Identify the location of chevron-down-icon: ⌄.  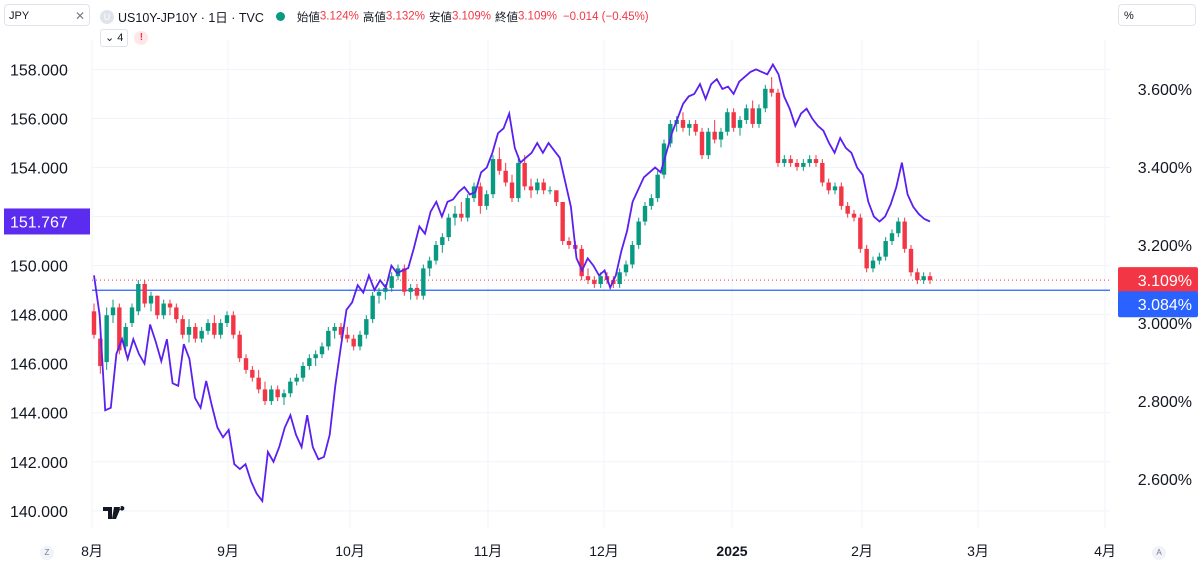
(110, 38).